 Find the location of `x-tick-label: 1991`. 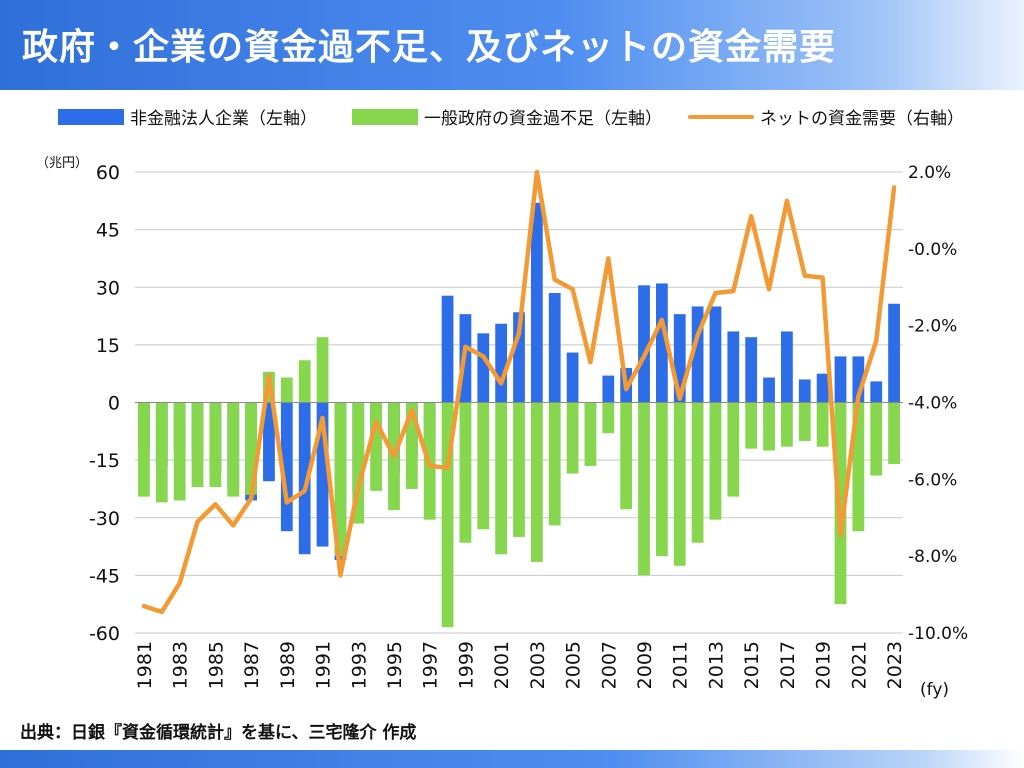

x-tick-label: 1991 is located at coordinates (324, 665).